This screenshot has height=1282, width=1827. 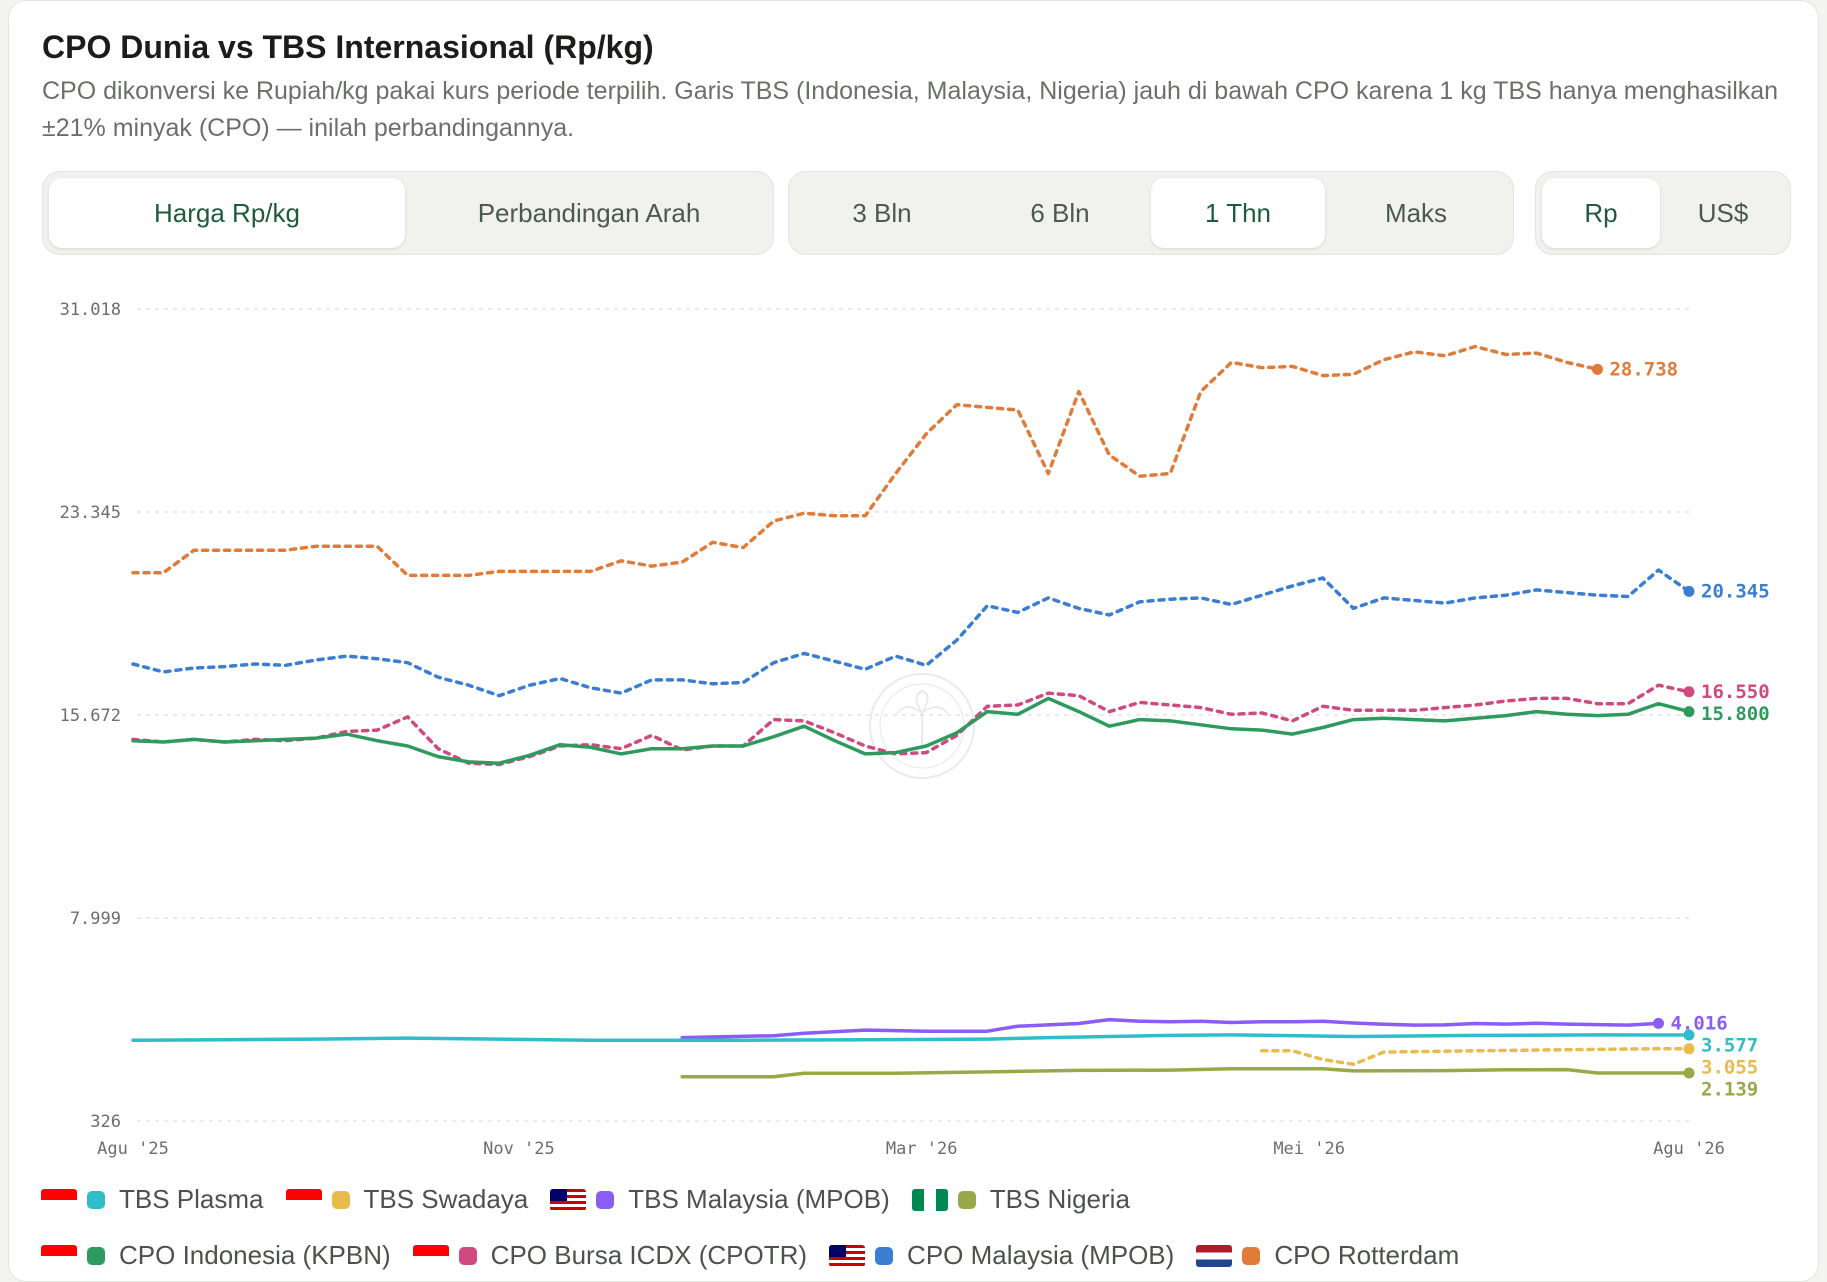 I want to click on end-label-cpo-indonesia-kpbn: 15.800, so click(x=1735, y=714).